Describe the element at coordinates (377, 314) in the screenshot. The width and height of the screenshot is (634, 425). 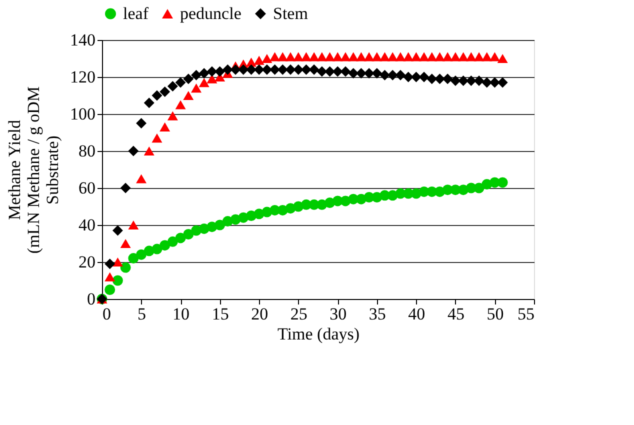
I see `x-tick-label: 35` at that location.